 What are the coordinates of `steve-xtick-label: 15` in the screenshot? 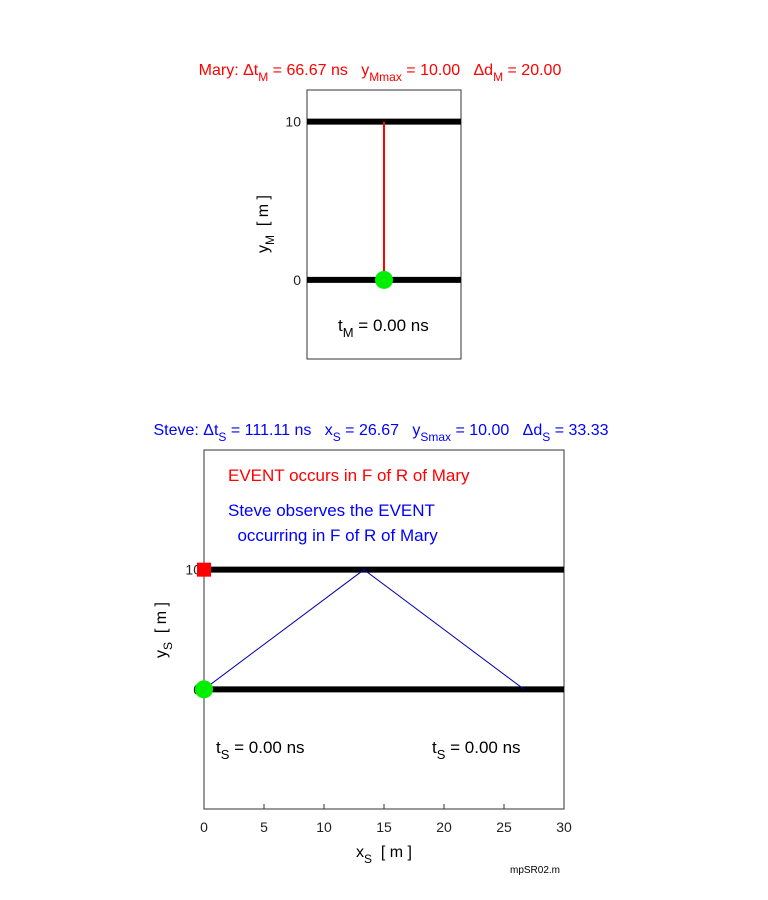 It's located at (384, 827).